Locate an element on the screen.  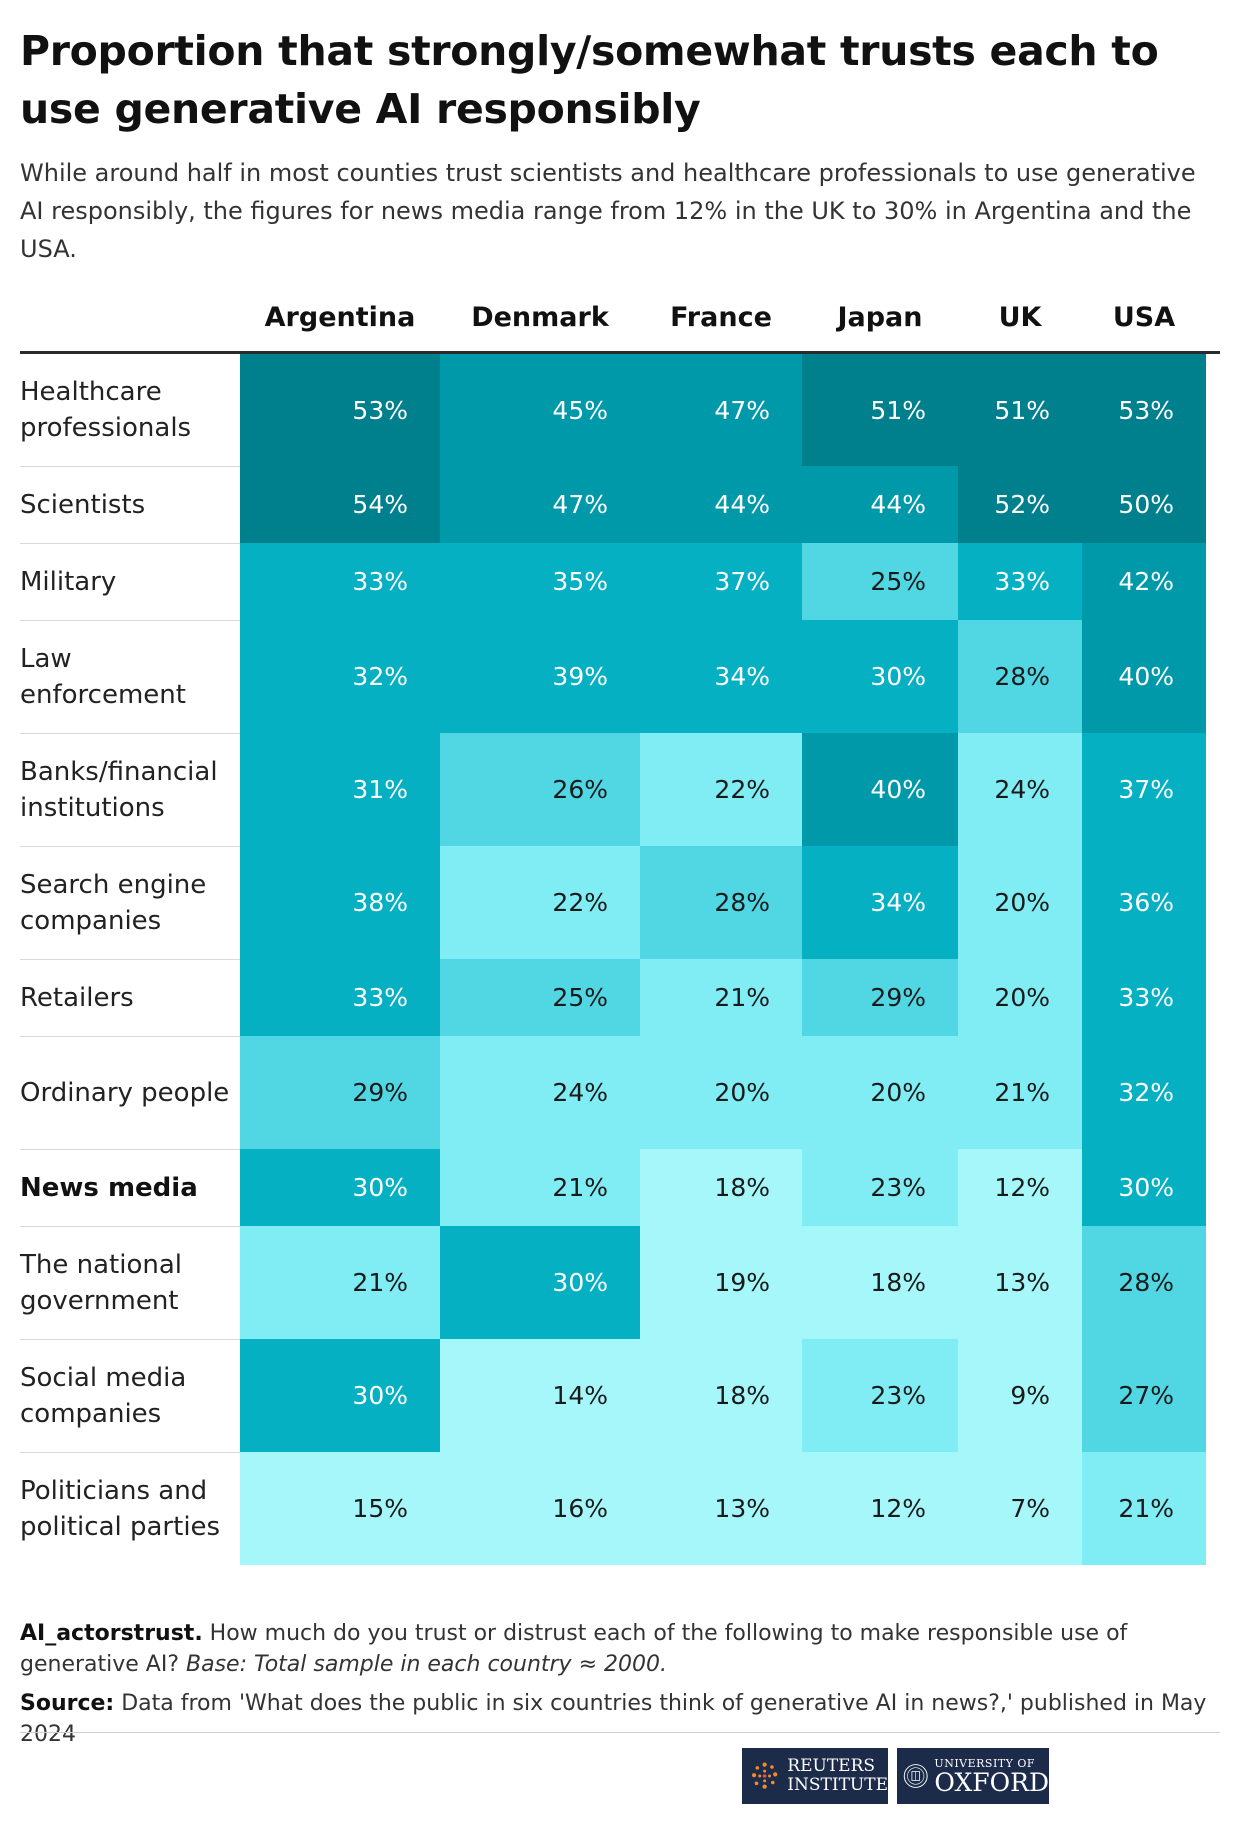
heatmap-cell-politicians-and-political-parties-france: 13% is located at coordinates (721, 1508).